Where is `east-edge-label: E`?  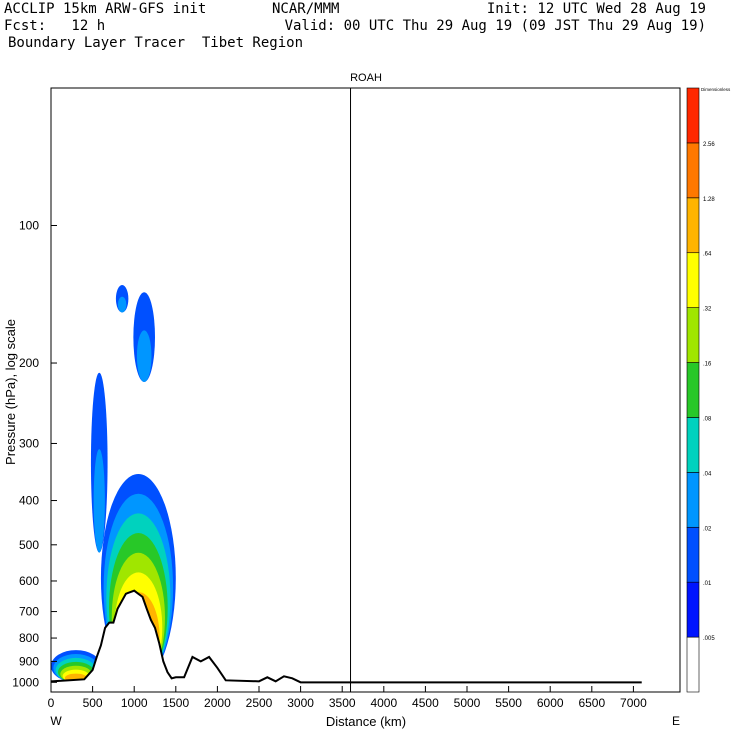 east-edge-label: E is located at coordinates (676, 721).